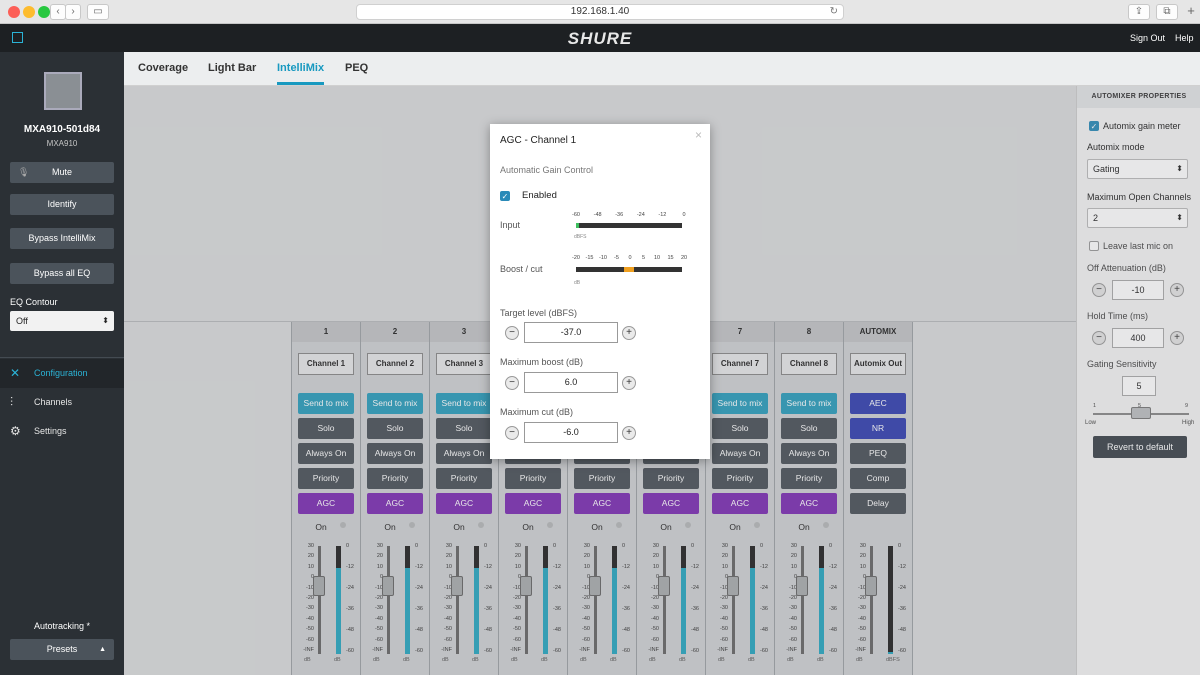  I want to click on automix-out-button: Automix Out, so click(878, 364).